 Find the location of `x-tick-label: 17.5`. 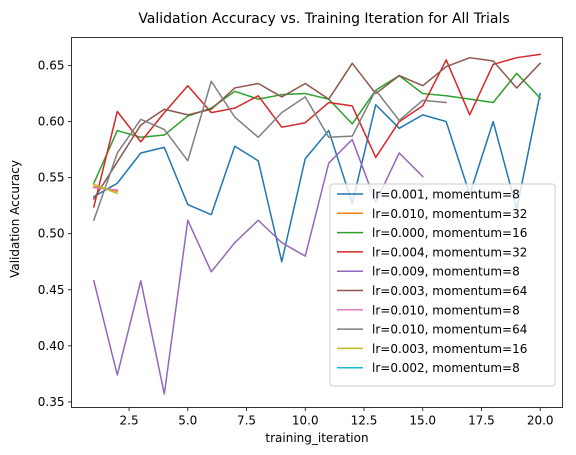

x-tick-label: 17.5 is located at coordinates (481, 421).